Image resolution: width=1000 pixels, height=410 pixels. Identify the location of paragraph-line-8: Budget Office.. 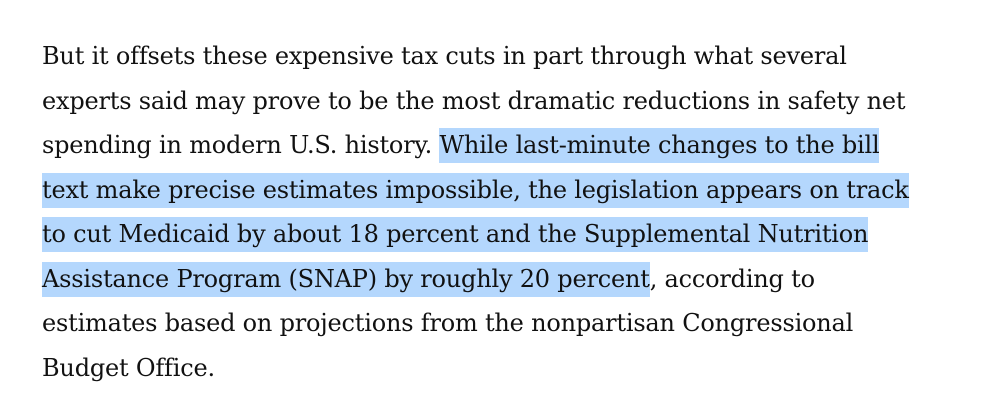
(507, 368).